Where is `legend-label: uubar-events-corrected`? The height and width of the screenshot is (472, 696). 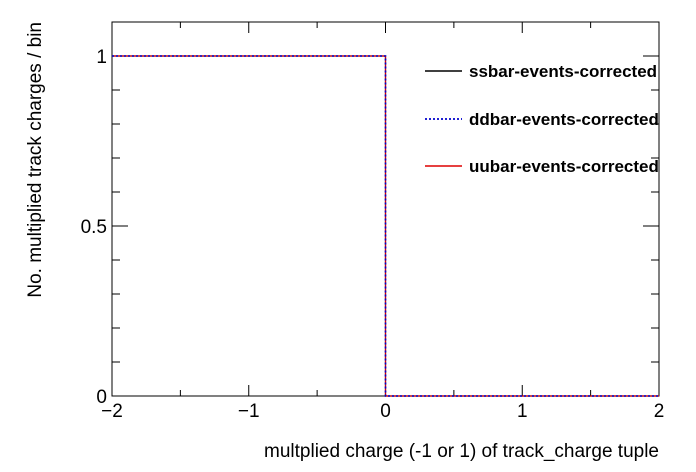
legend-label: uubar-events-corrected is located at coordinates (564, 166).